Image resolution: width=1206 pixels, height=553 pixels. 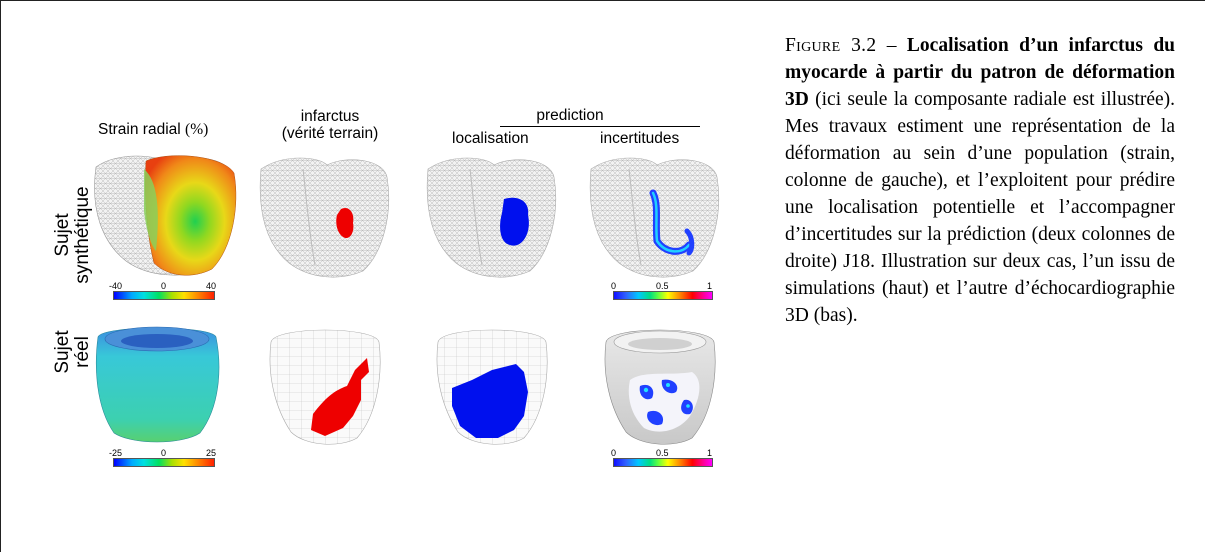 What do you see at coordinates (831, 45) in the screenshot?
I see `caption-label: Figure 3.2` at bounding box center [831, 45].